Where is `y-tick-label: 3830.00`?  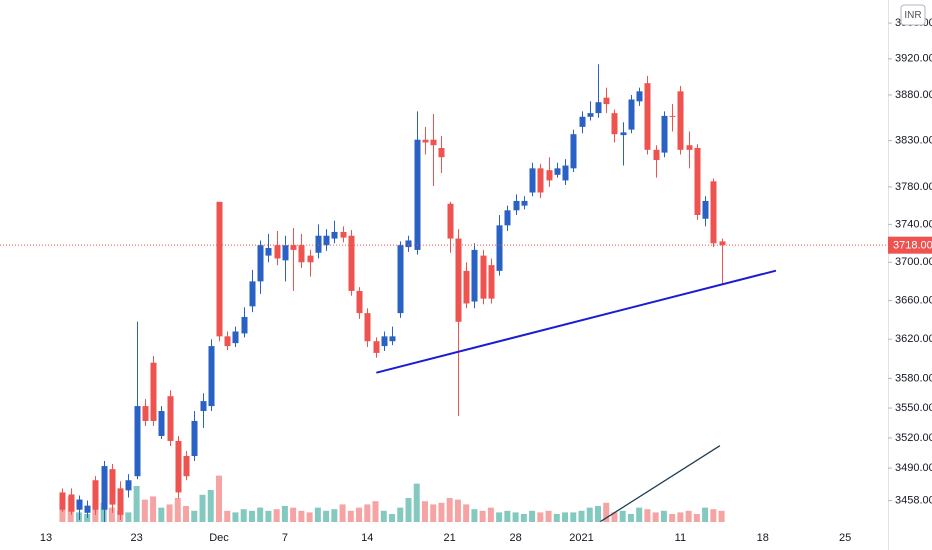
y-tick-label: 3830.00 is located at coordinates (913, 141).